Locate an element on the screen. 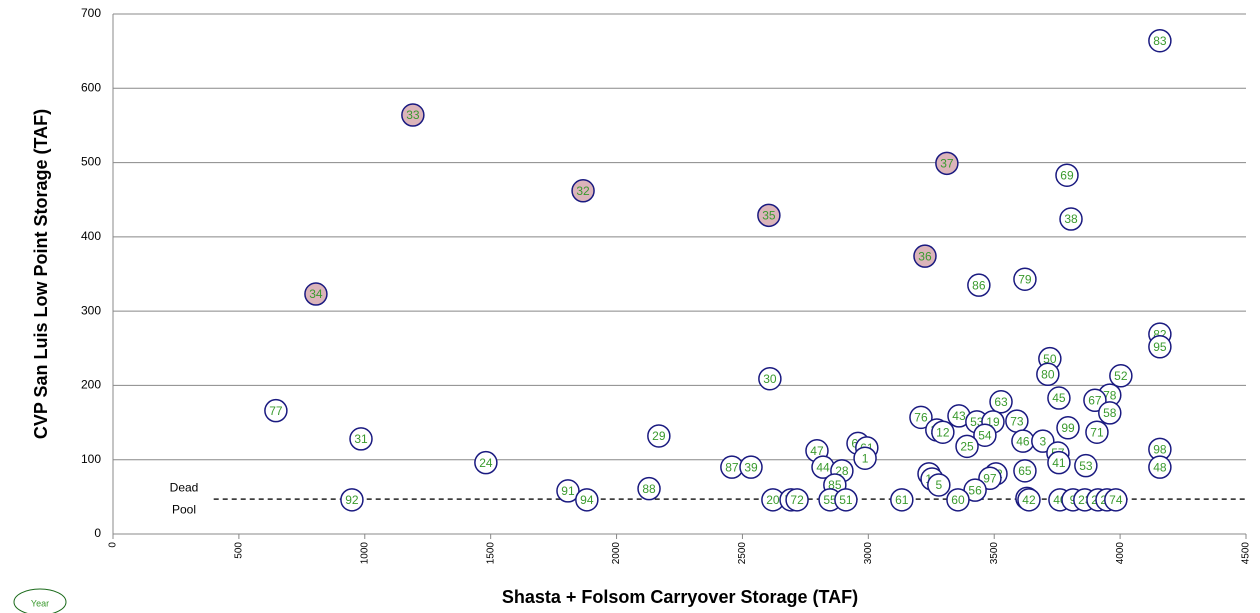  point-label: 53 is located at coordinates (1086, 466).